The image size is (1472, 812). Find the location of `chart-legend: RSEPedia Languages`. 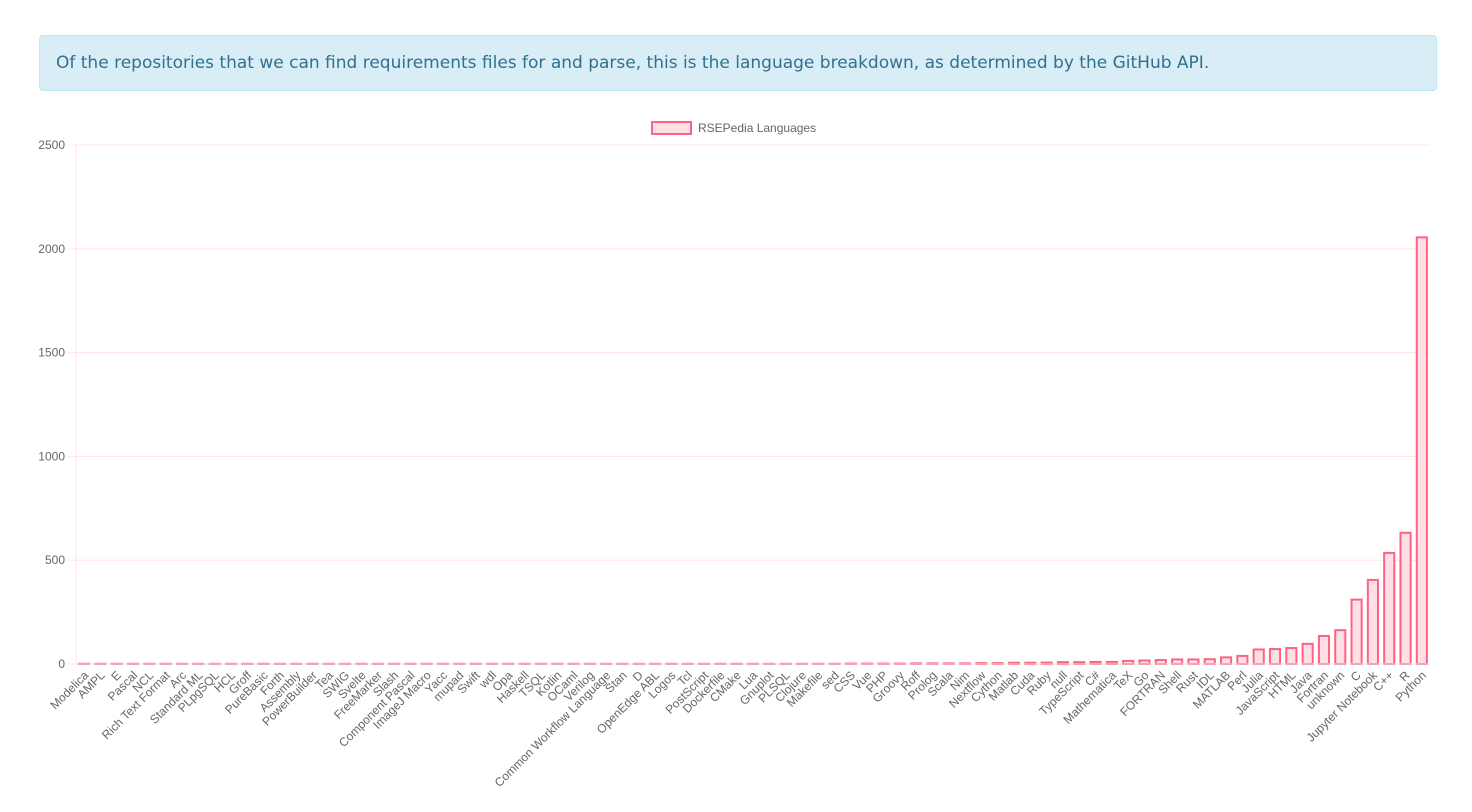

chart-legend: RSEPedia Languages is located at coordinates (733, 128).